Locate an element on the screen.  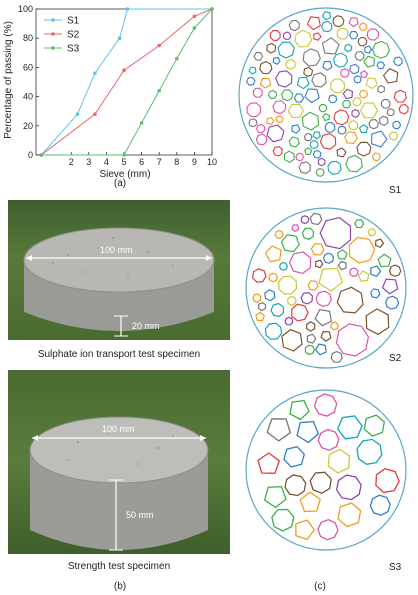
circle-s1 is located at coordinates (326, 95).